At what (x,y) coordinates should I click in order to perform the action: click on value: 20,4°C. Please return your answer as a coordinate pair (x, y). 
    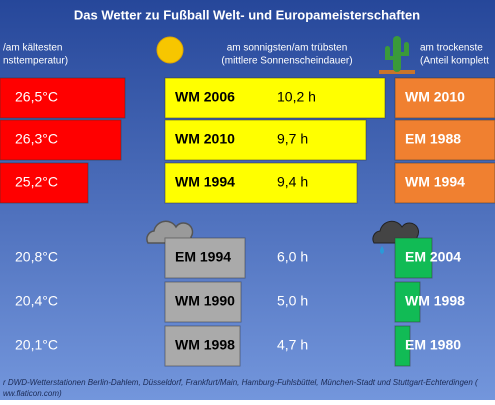
    Looking at the image, I should click on (36, 301).